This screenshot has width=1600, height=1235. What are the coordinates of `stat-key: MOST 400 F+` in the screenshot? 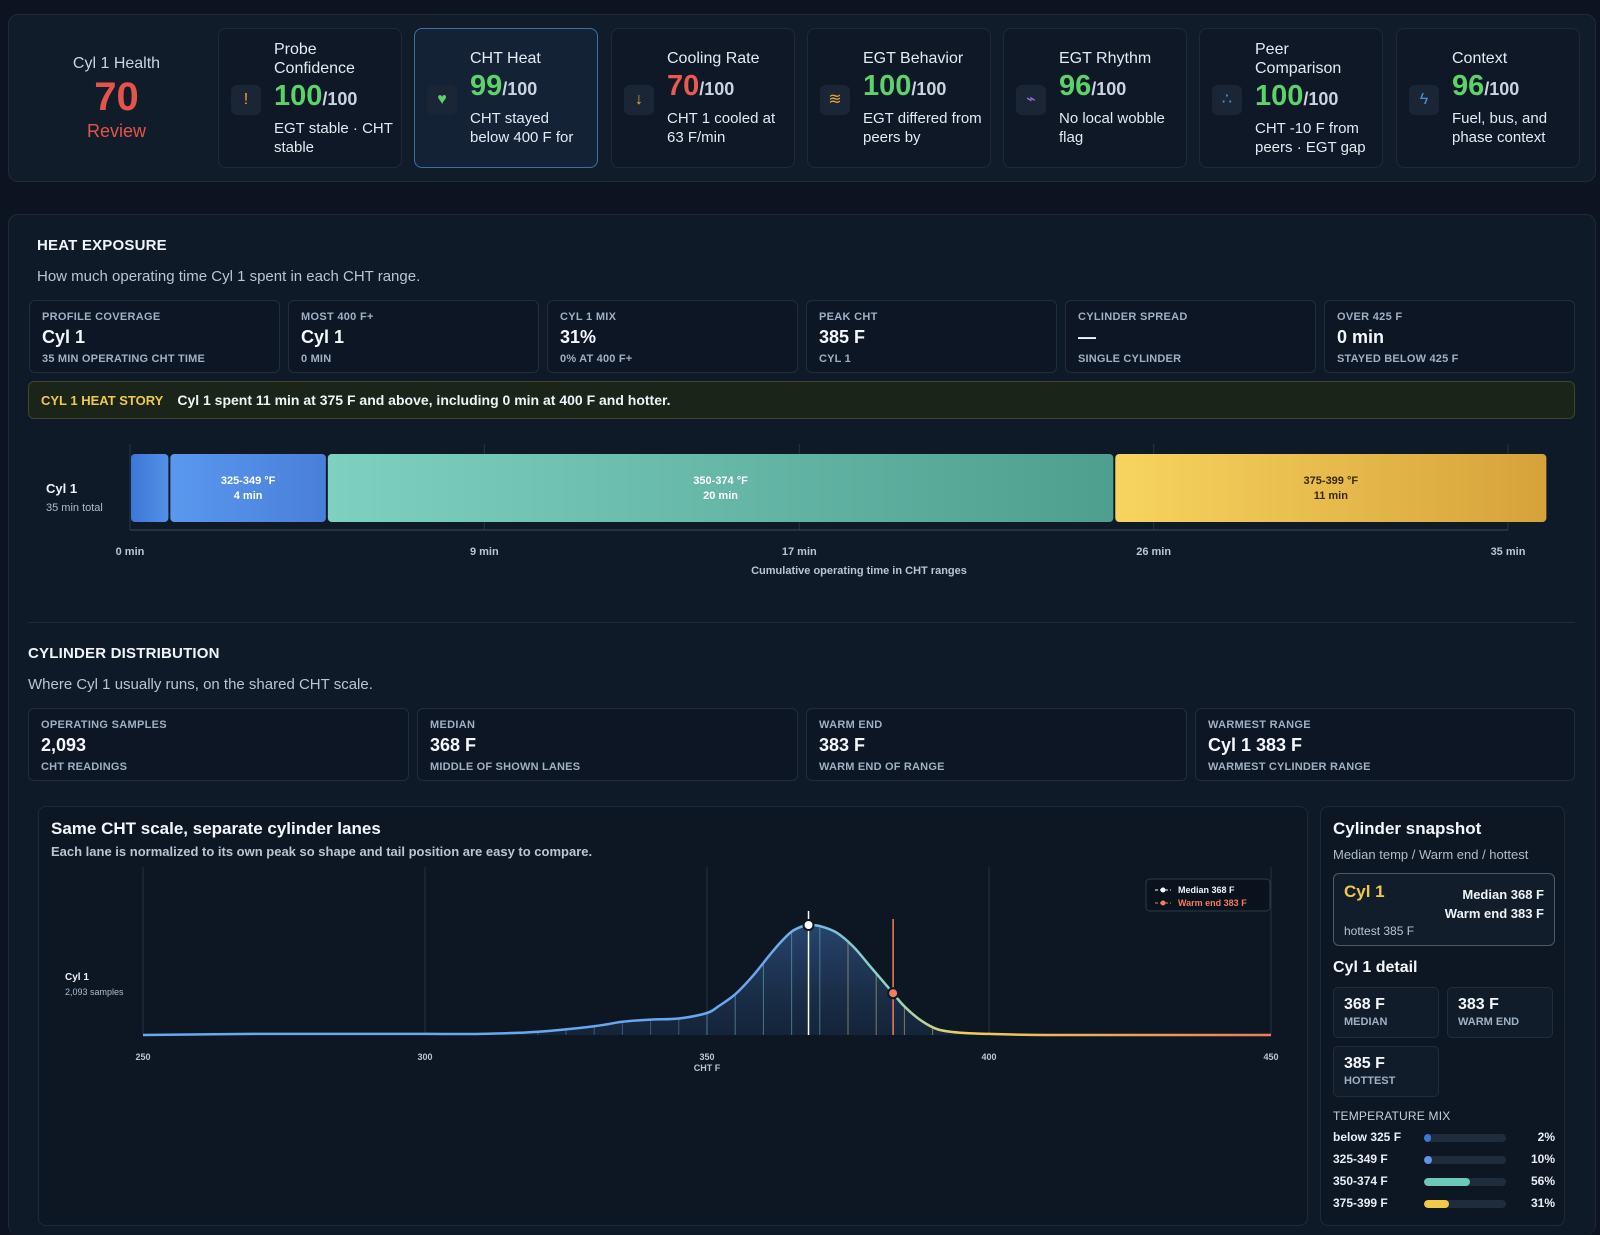 It's located at (337, 317).